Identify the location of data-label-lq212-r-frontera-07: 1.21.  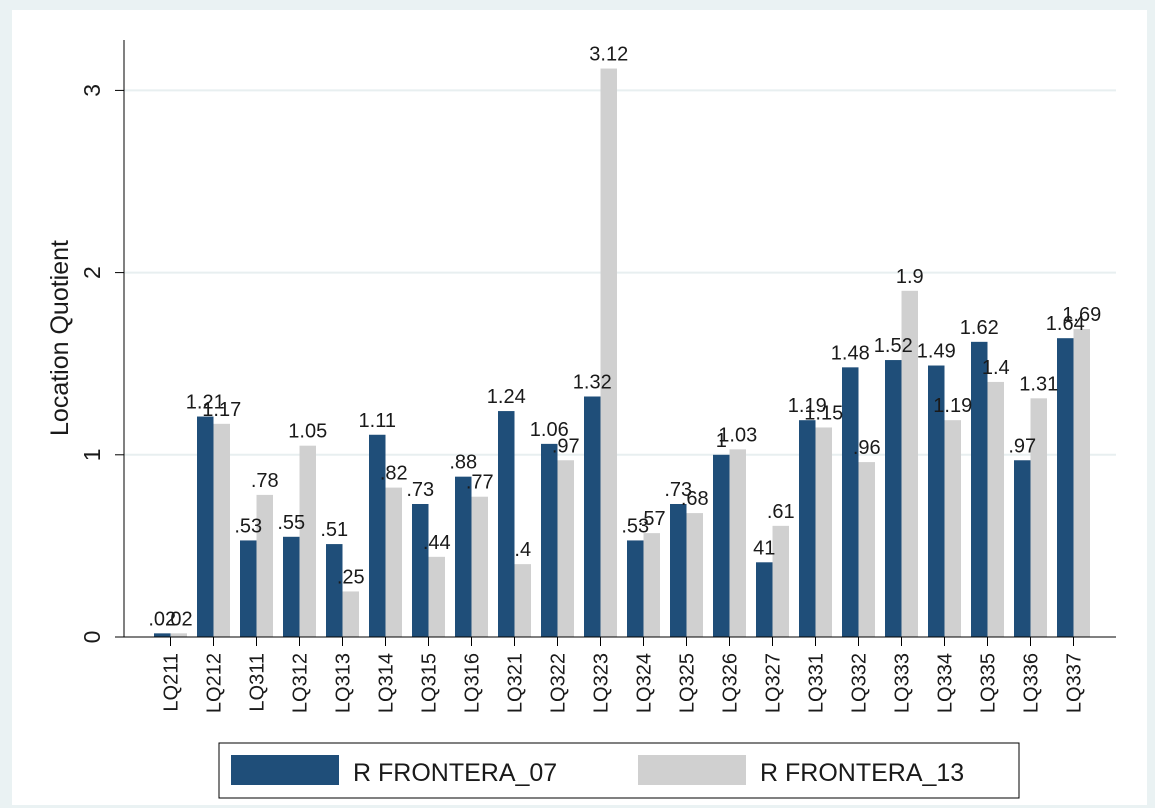
(205, 403).